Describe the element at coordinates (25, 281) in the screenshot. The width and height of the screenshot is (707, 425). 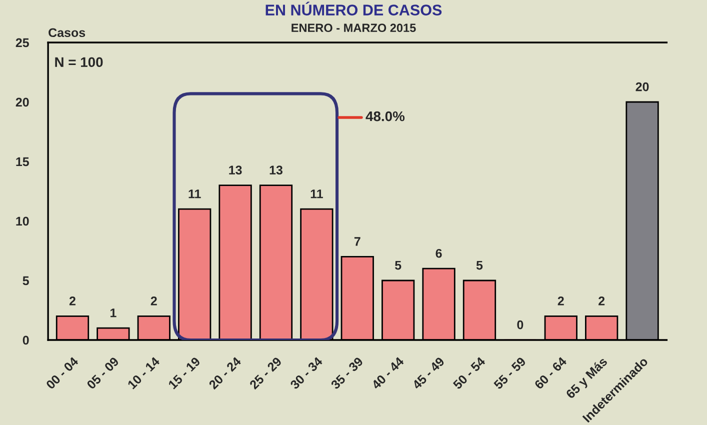
I see `y-tick-label: 5` at that location.